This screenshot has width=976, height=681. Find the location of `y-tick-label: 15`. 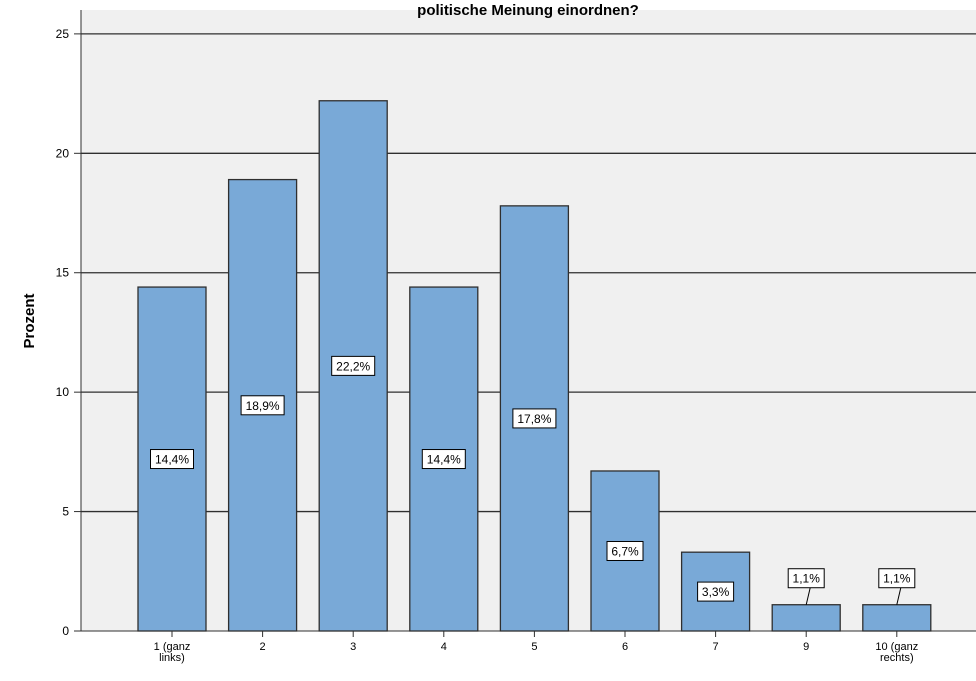

y-tick-label: 15 is located at coordinates (63, 273).